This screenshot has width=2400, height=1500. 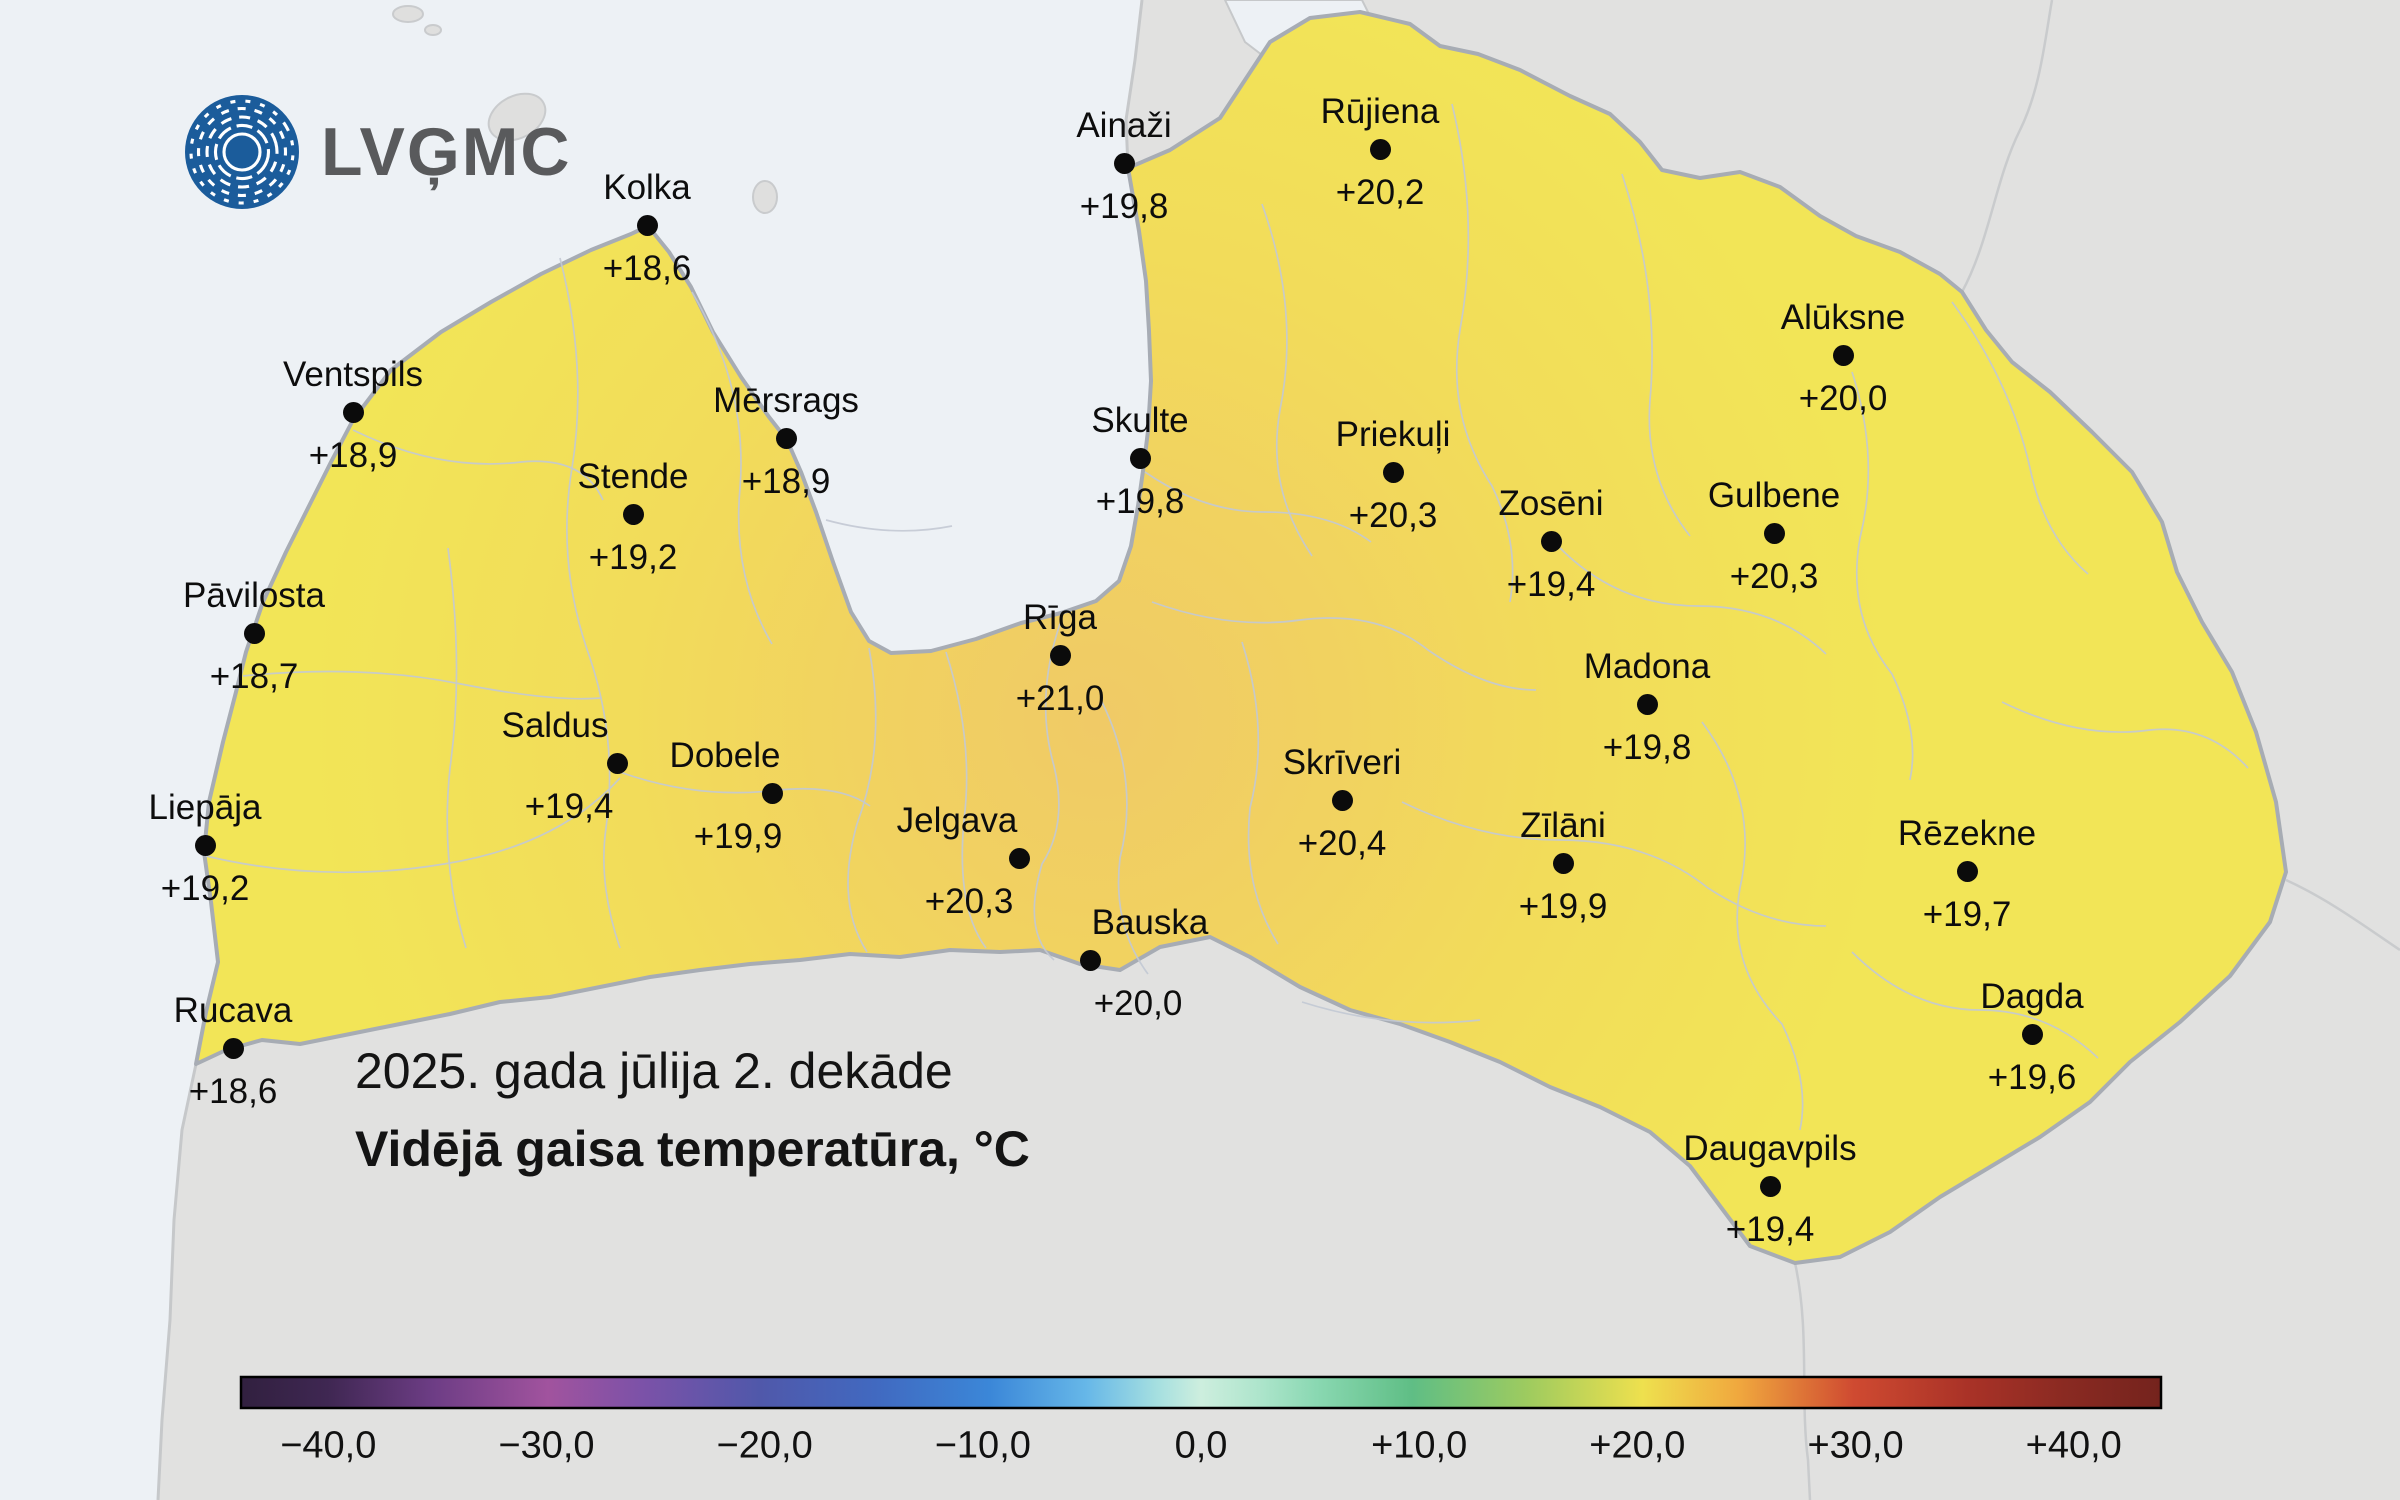 What do you see at coordinates (1774, 495) in the screenshot?
I see `station-name: Gulbene` at bounding box center [1774, 495].